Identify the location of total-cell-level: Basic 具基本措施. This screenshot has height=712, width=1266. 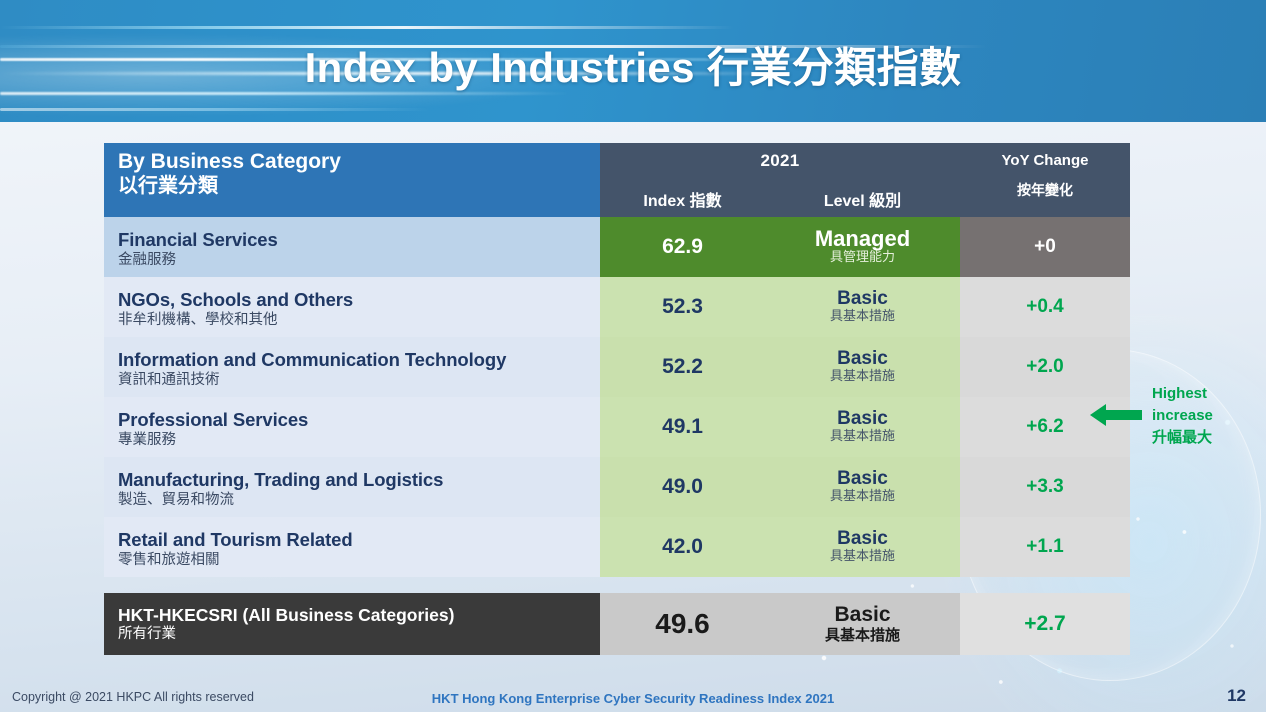
(862, 624).